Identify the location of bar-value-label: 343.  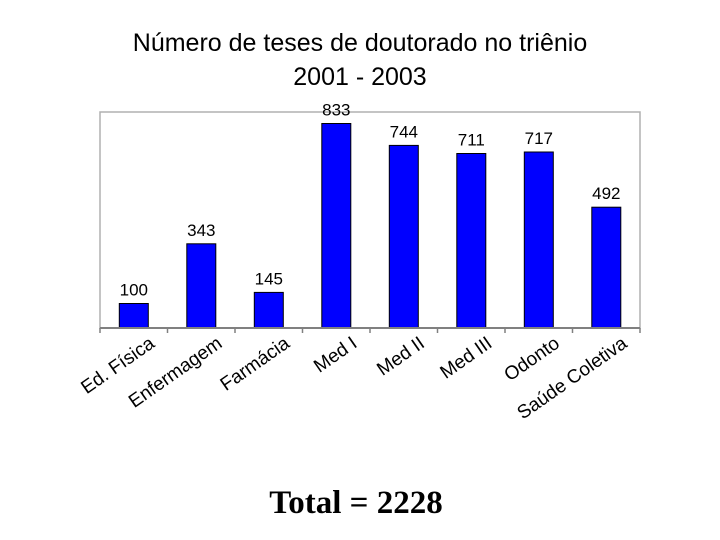
(201, 230).